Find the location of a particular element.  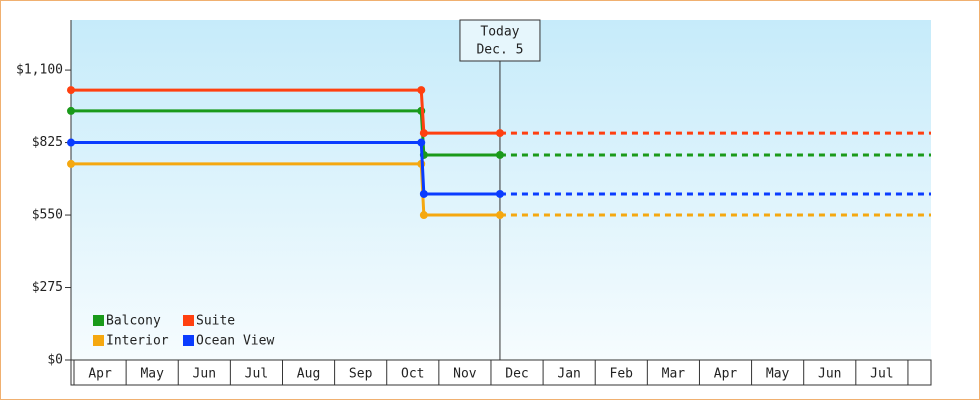

y-tick-label: $550 is located at coordinates (47, 215).